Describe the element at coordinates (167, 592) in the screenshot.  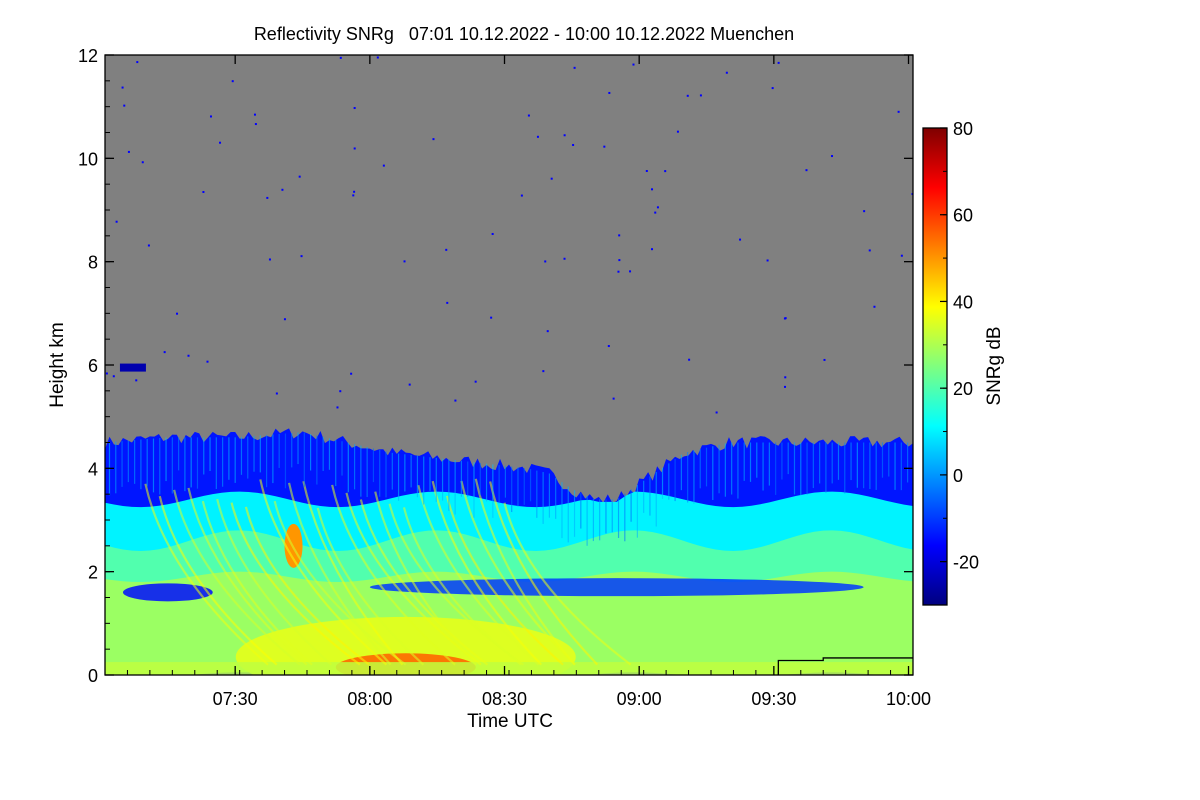
I see `low-snr-band` at that location.